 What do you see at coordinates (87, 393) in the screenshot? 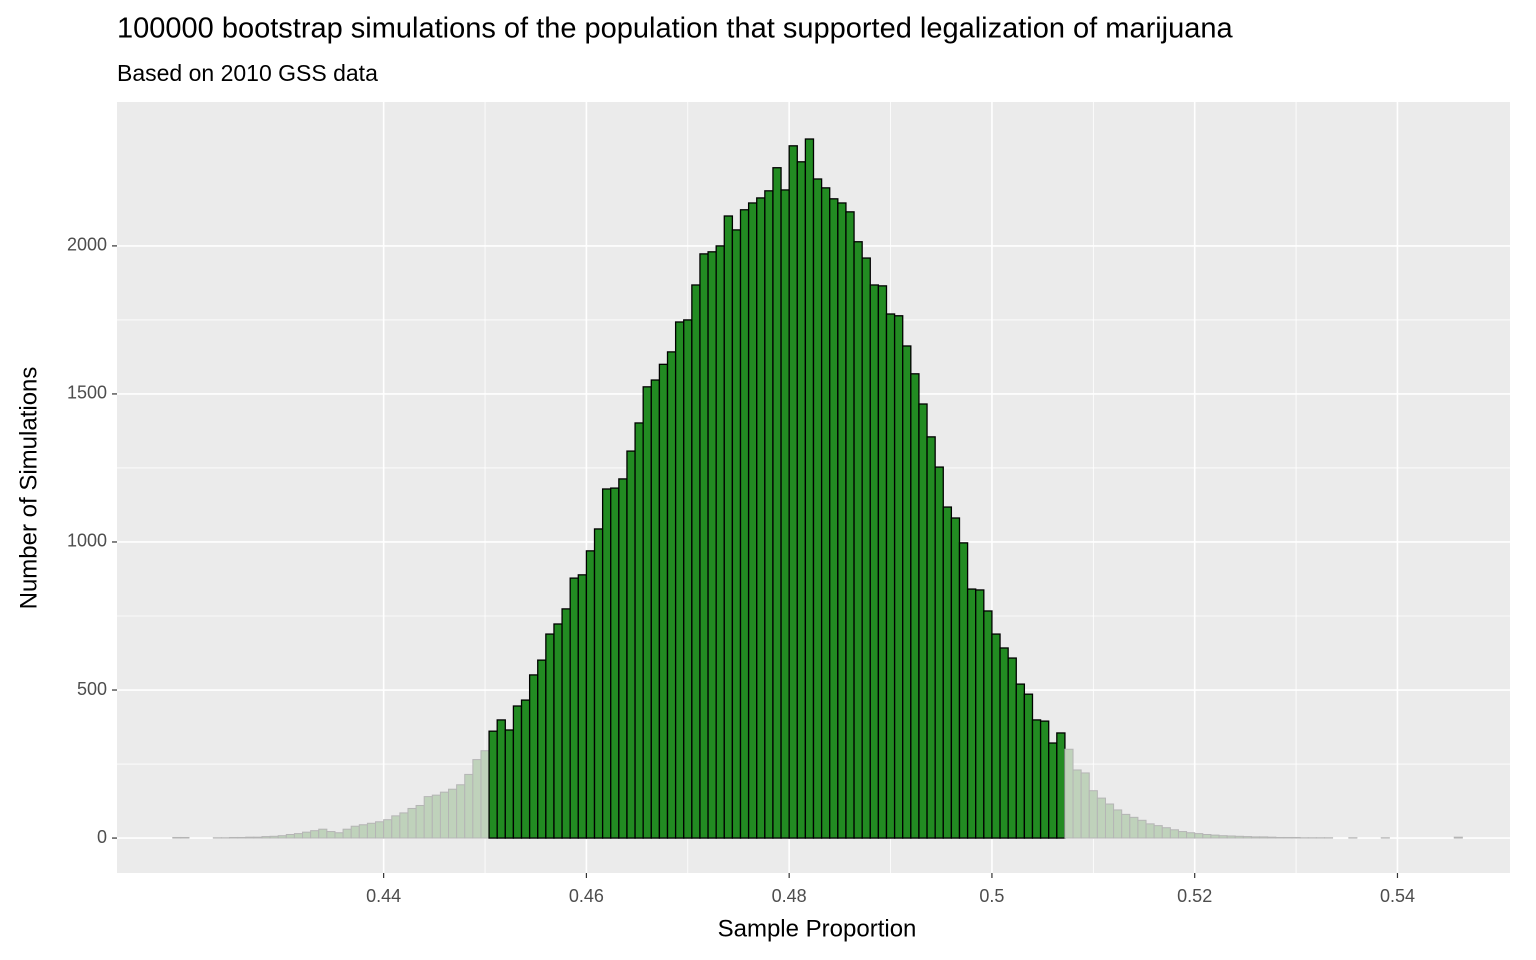
I see `y-tick-label: 1500` at bounding box center [87, 393].